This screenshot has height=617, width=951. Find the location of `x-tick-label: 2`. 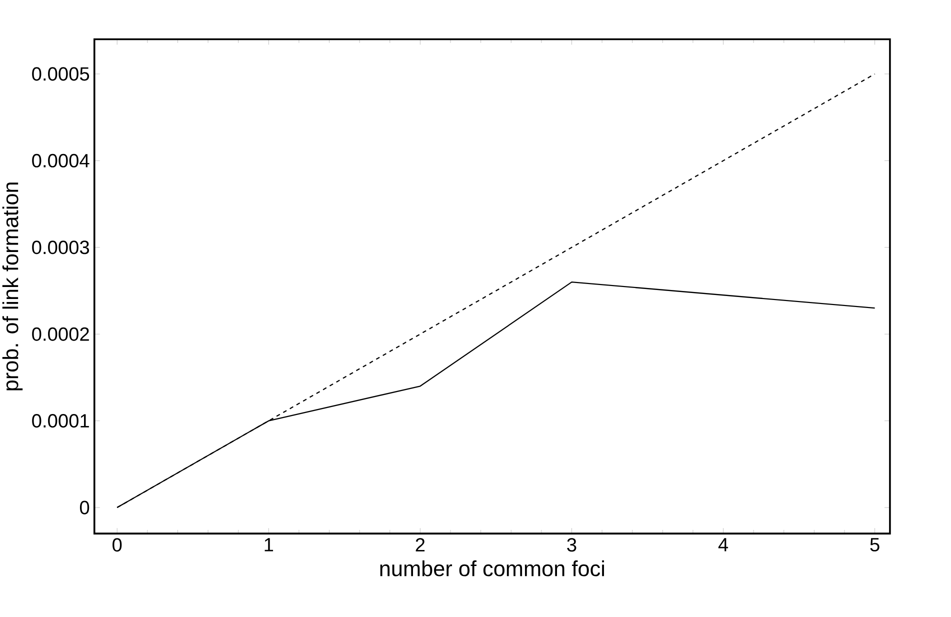

x-tick-label: 2 is located at coordinates (420, 545).